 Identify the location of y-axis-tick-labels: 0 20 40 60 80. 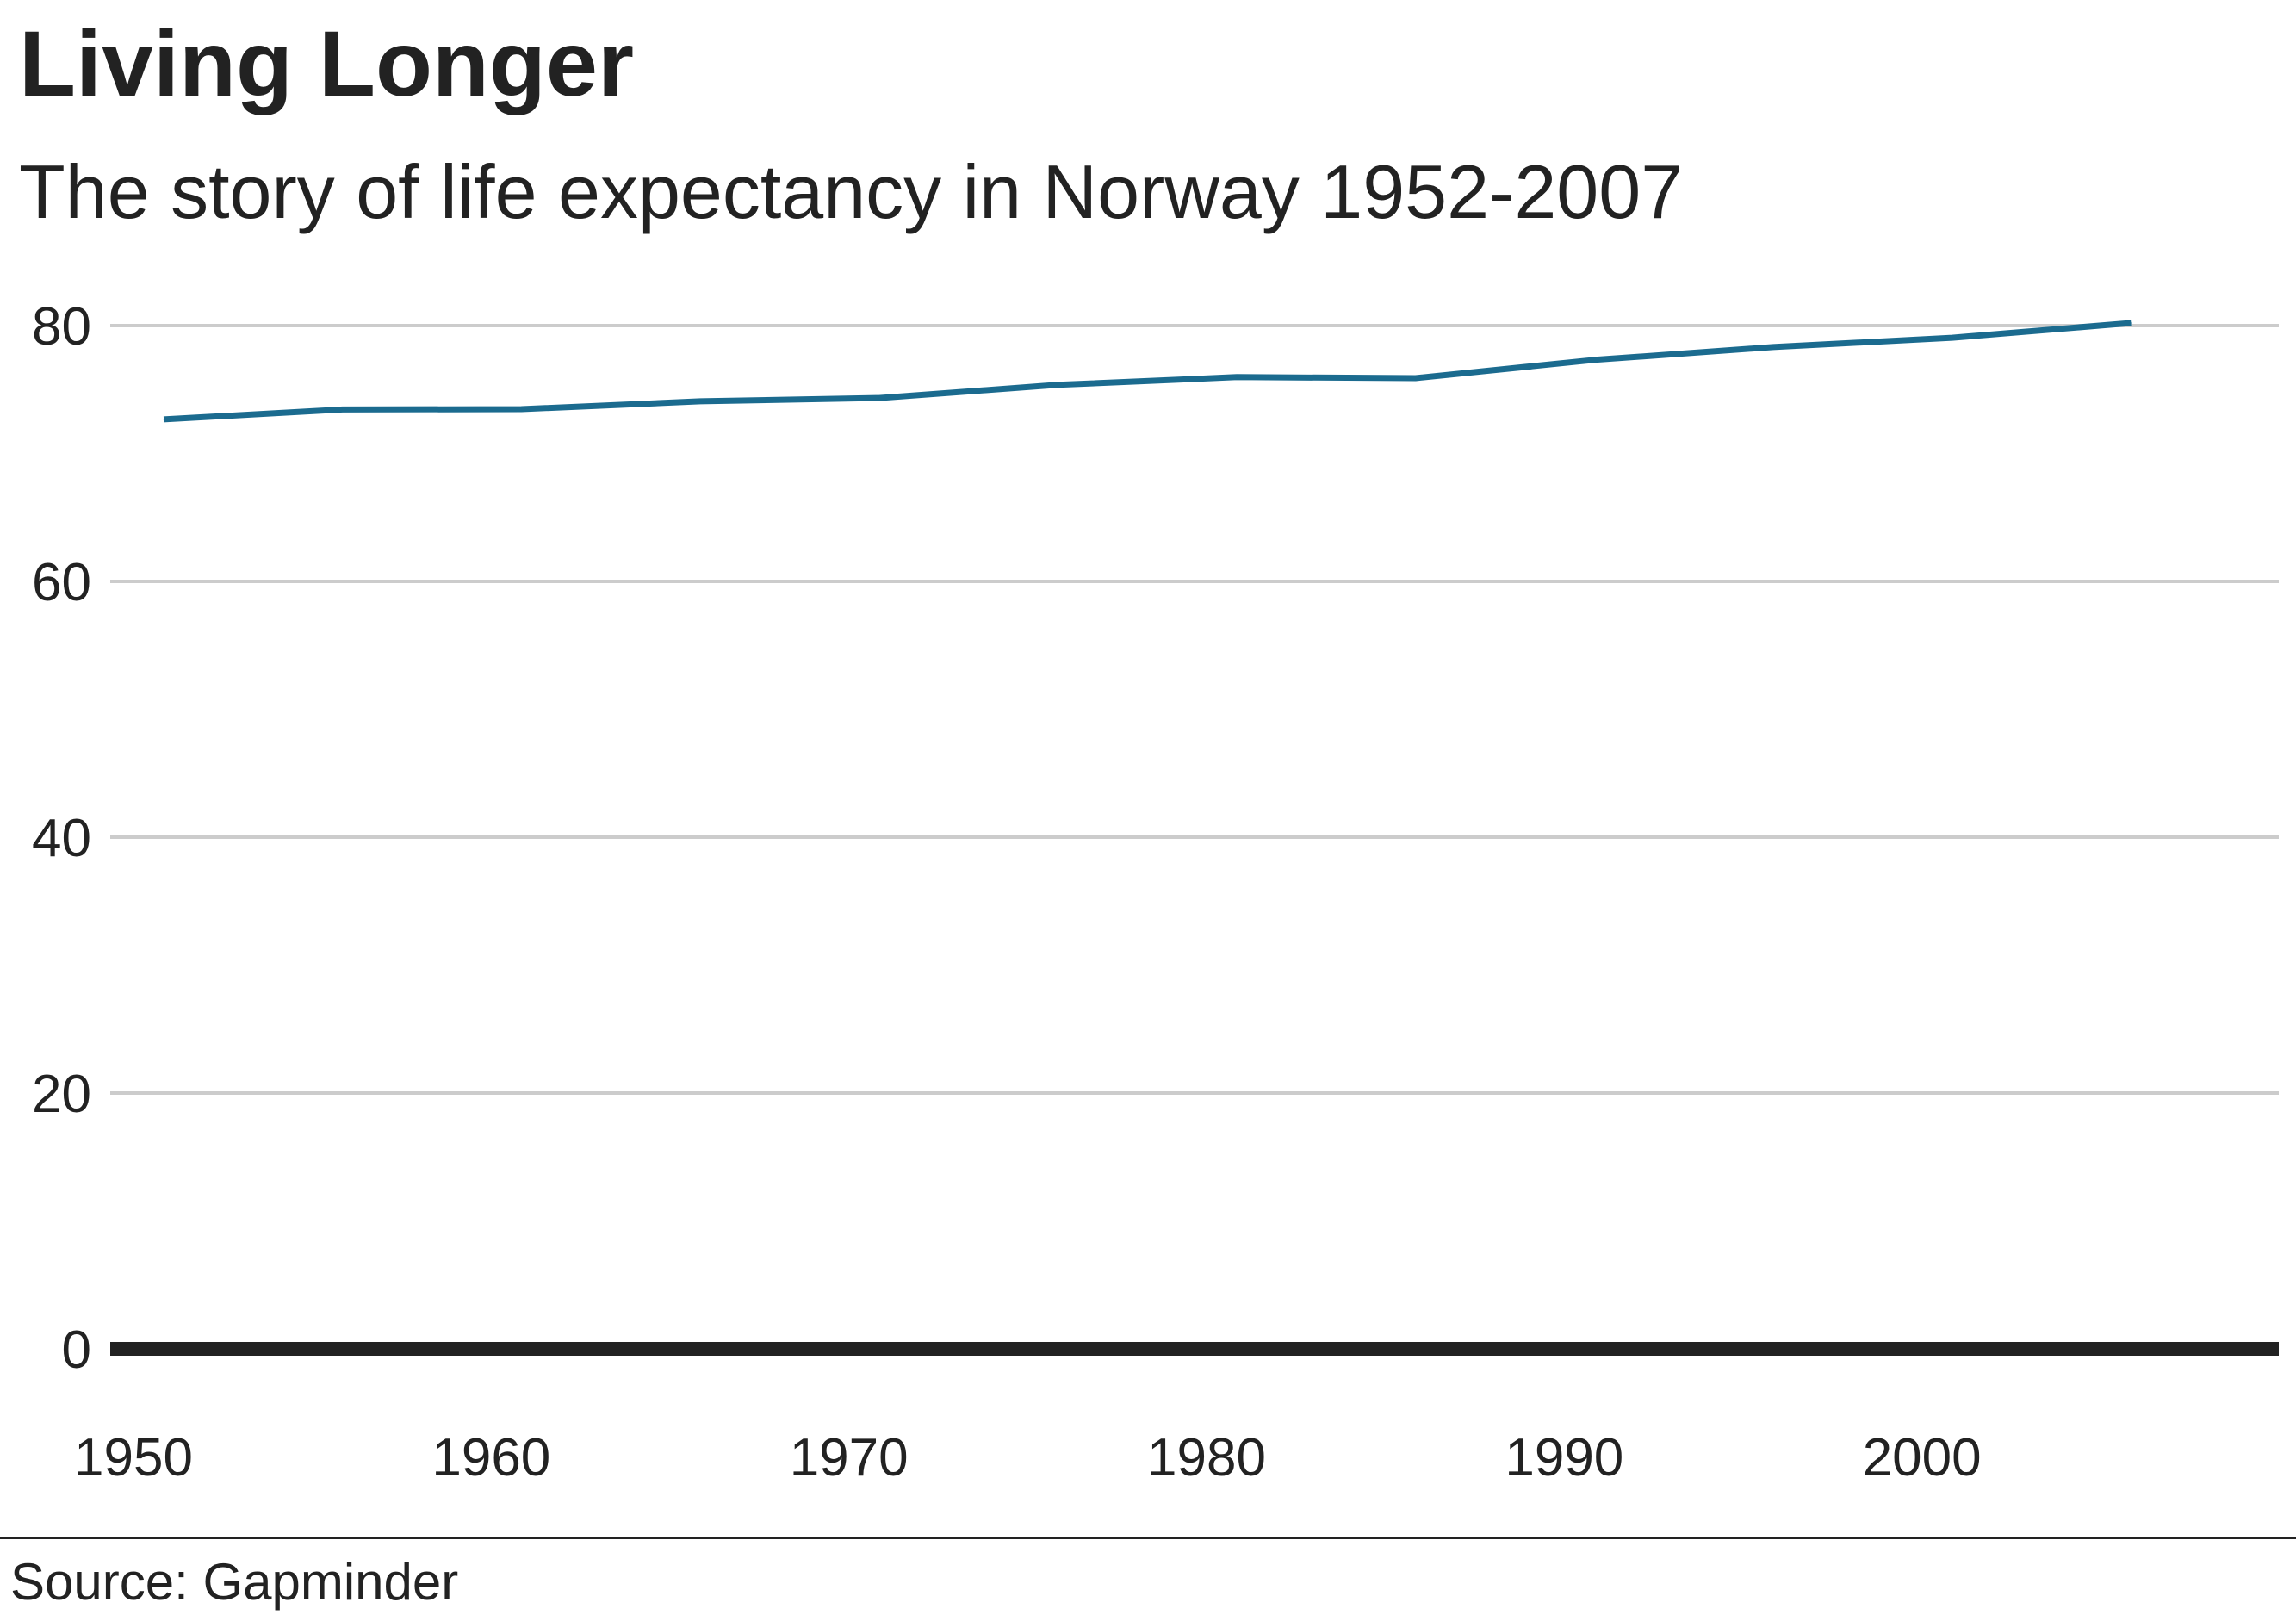
(61, 838).